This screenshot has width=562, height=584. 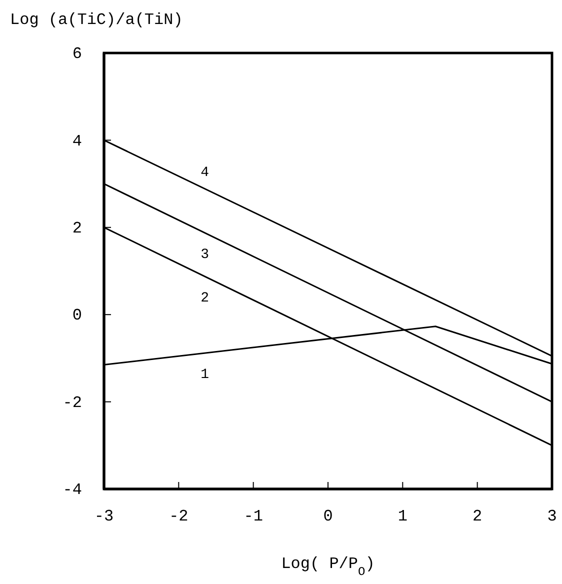 What do you see at coordinates (77, 315) in the screenshot?
I see `y-tick-label: 0` at bounding box center [77, 315].